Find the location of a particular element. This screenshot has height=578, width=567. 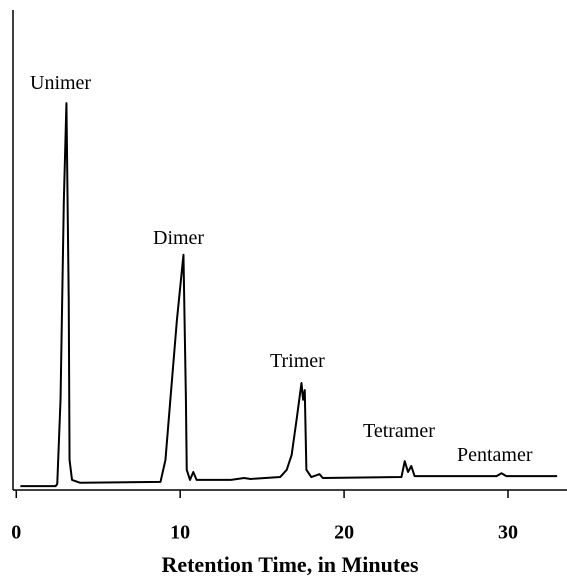

annotation: Unimer is located at coordinates (60, 83).